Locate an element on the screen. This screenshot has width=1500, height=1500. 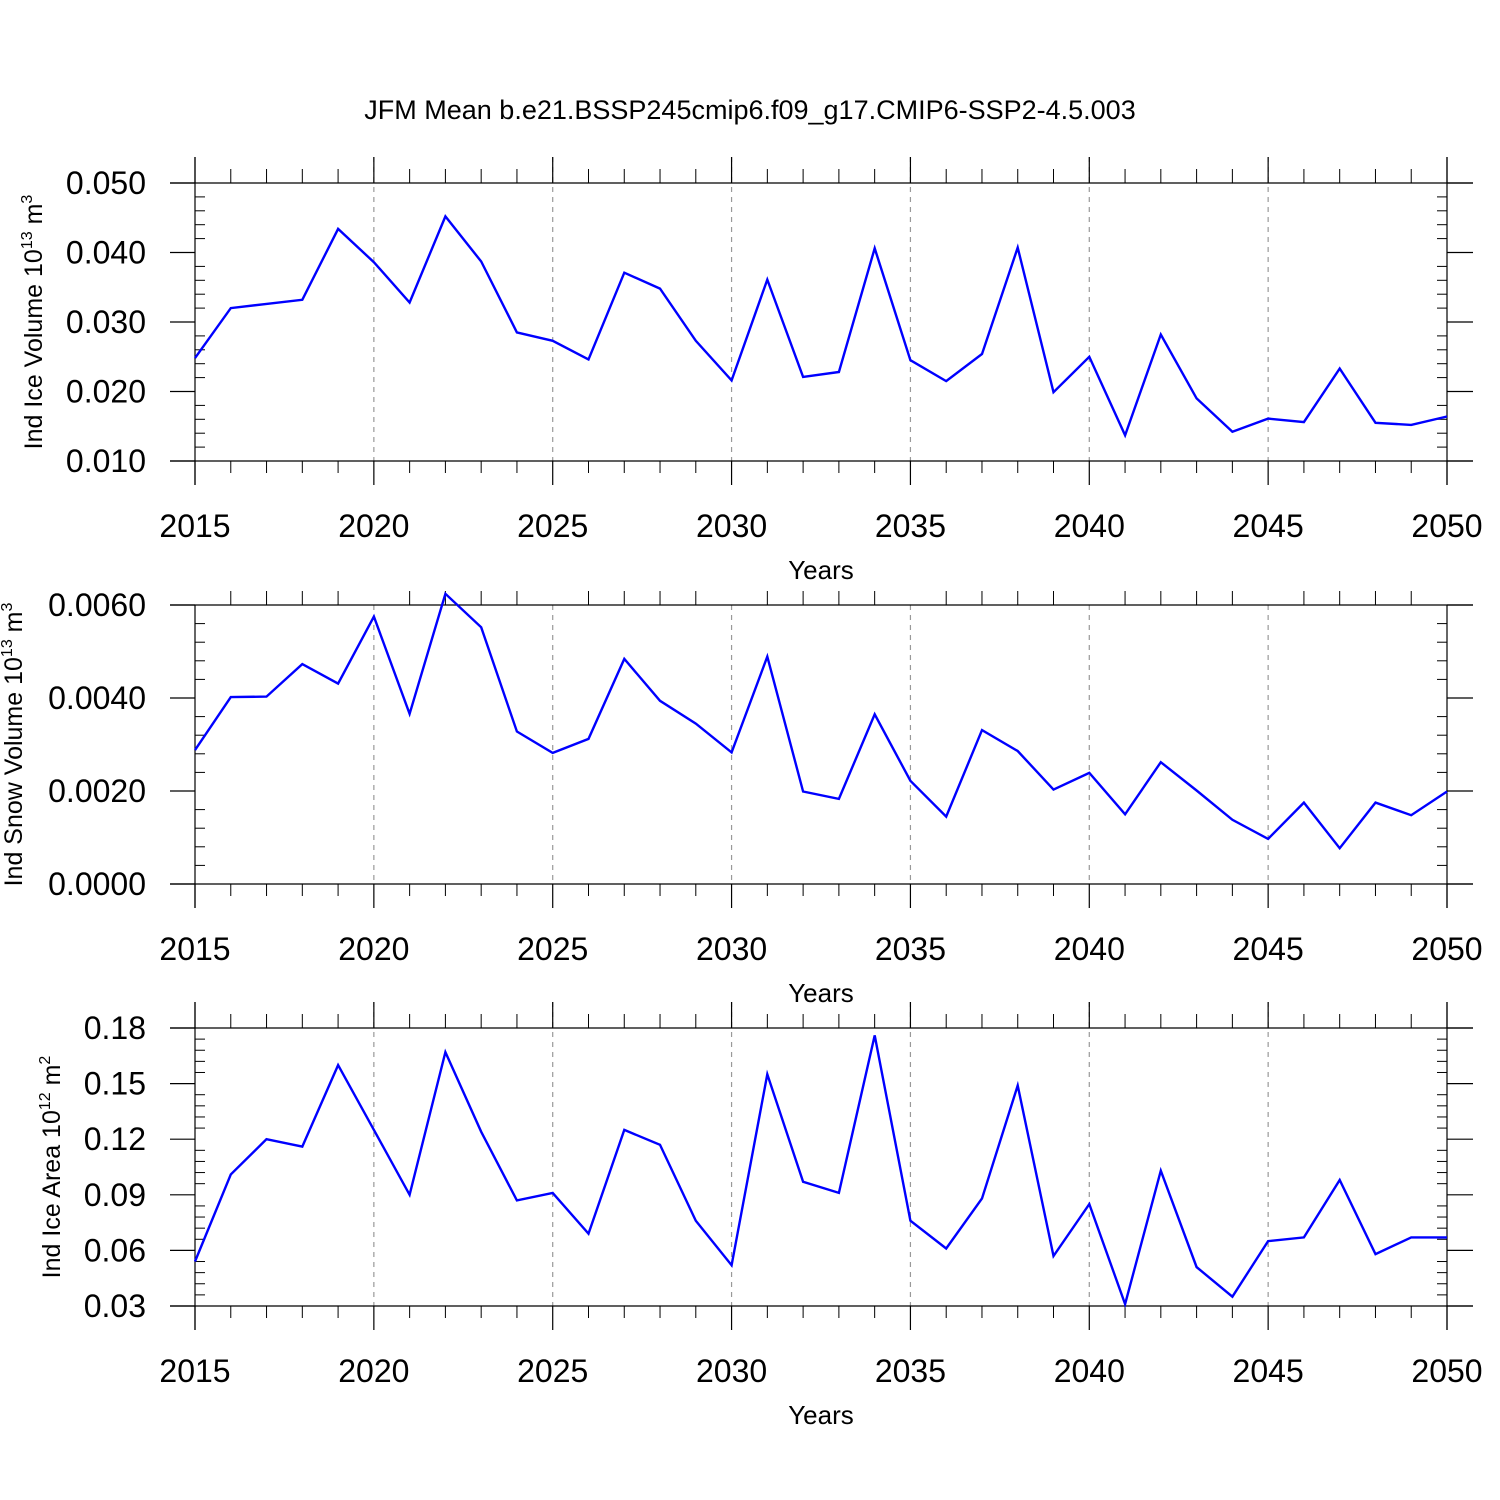
y-axis-label: Ind Snow Volume 1013 m3 is located at coordinates (14, 745).